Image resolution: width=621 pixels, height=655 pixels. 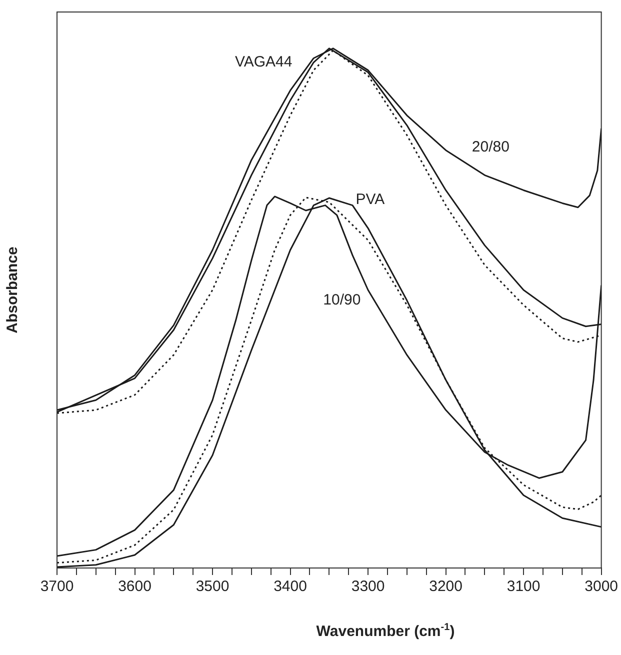 I want to click on x-tick-label: 3300, so click(x=368, y=587).